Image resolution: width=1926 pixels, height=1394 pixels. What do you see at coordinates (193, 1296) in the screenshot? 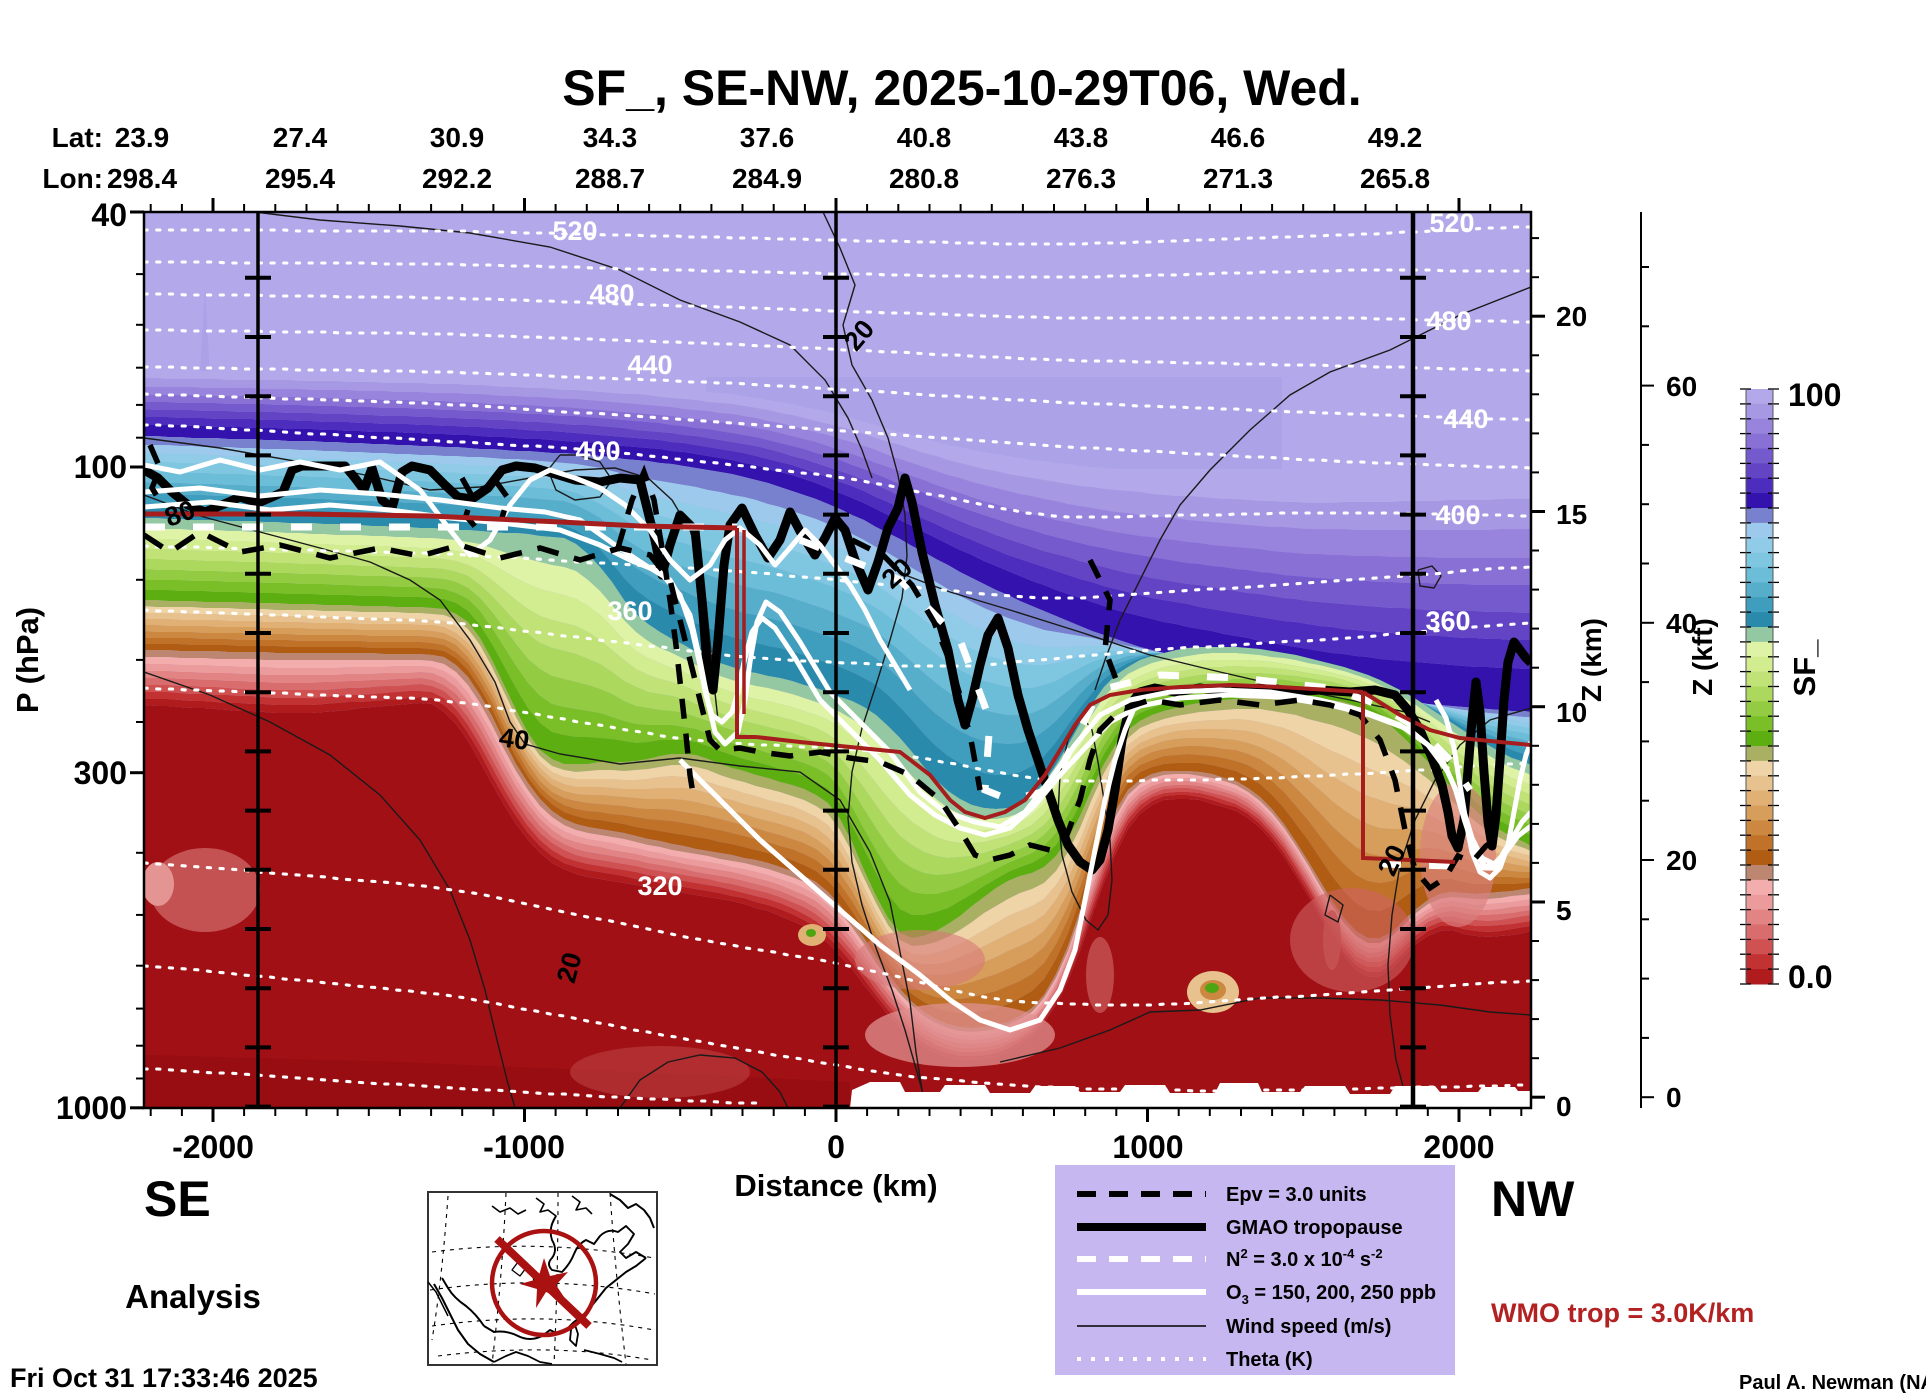
I see `svg-text: Analysis` at bounding box center [193, 1296].